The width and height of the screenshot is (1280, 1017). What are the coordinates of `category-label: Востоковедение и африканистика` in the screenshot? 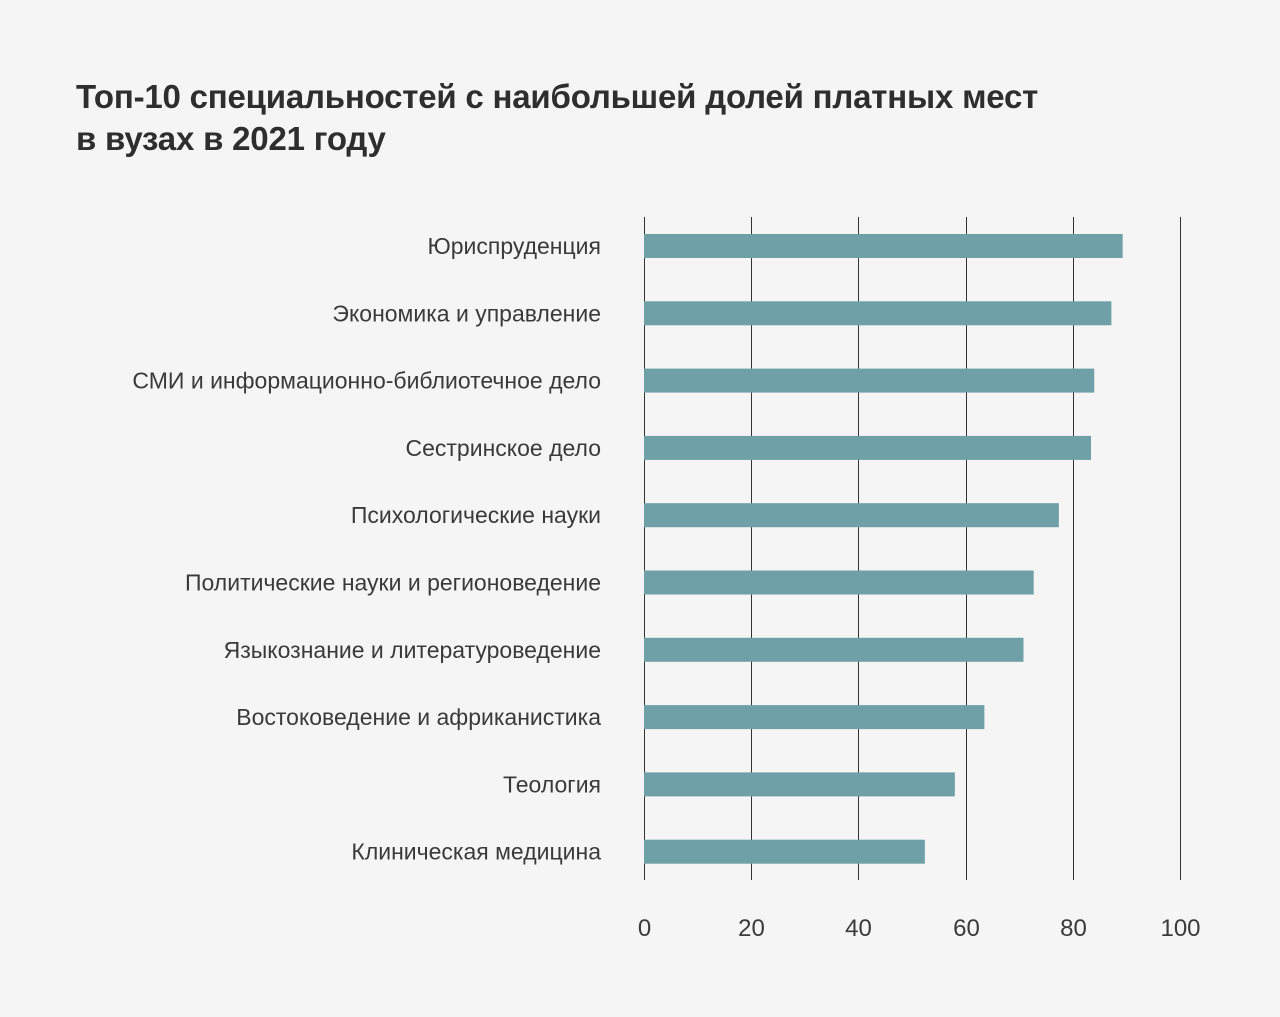 It's located at (418, 717).